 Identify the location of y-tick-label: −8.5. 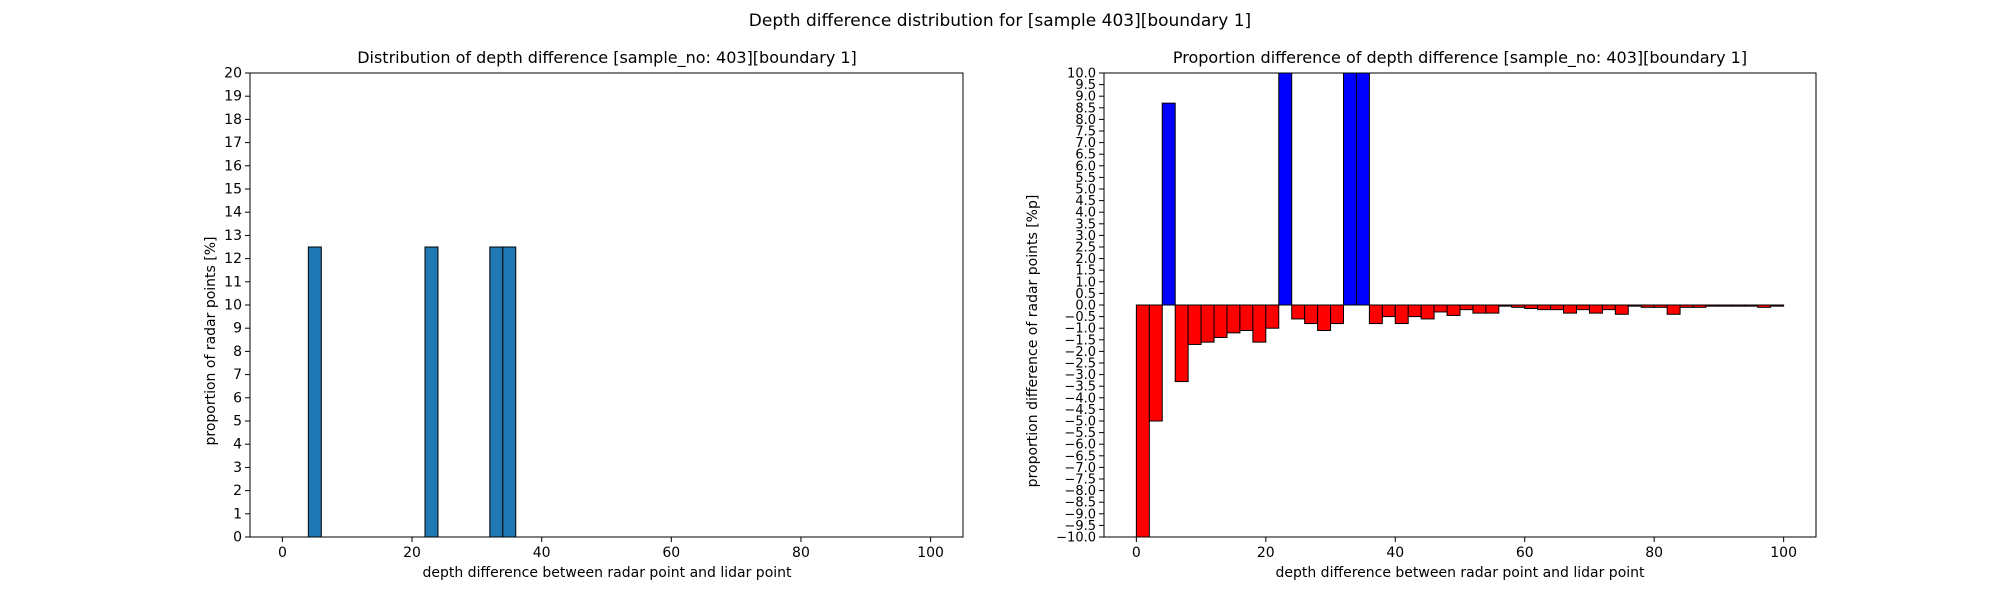
(1080, 503).